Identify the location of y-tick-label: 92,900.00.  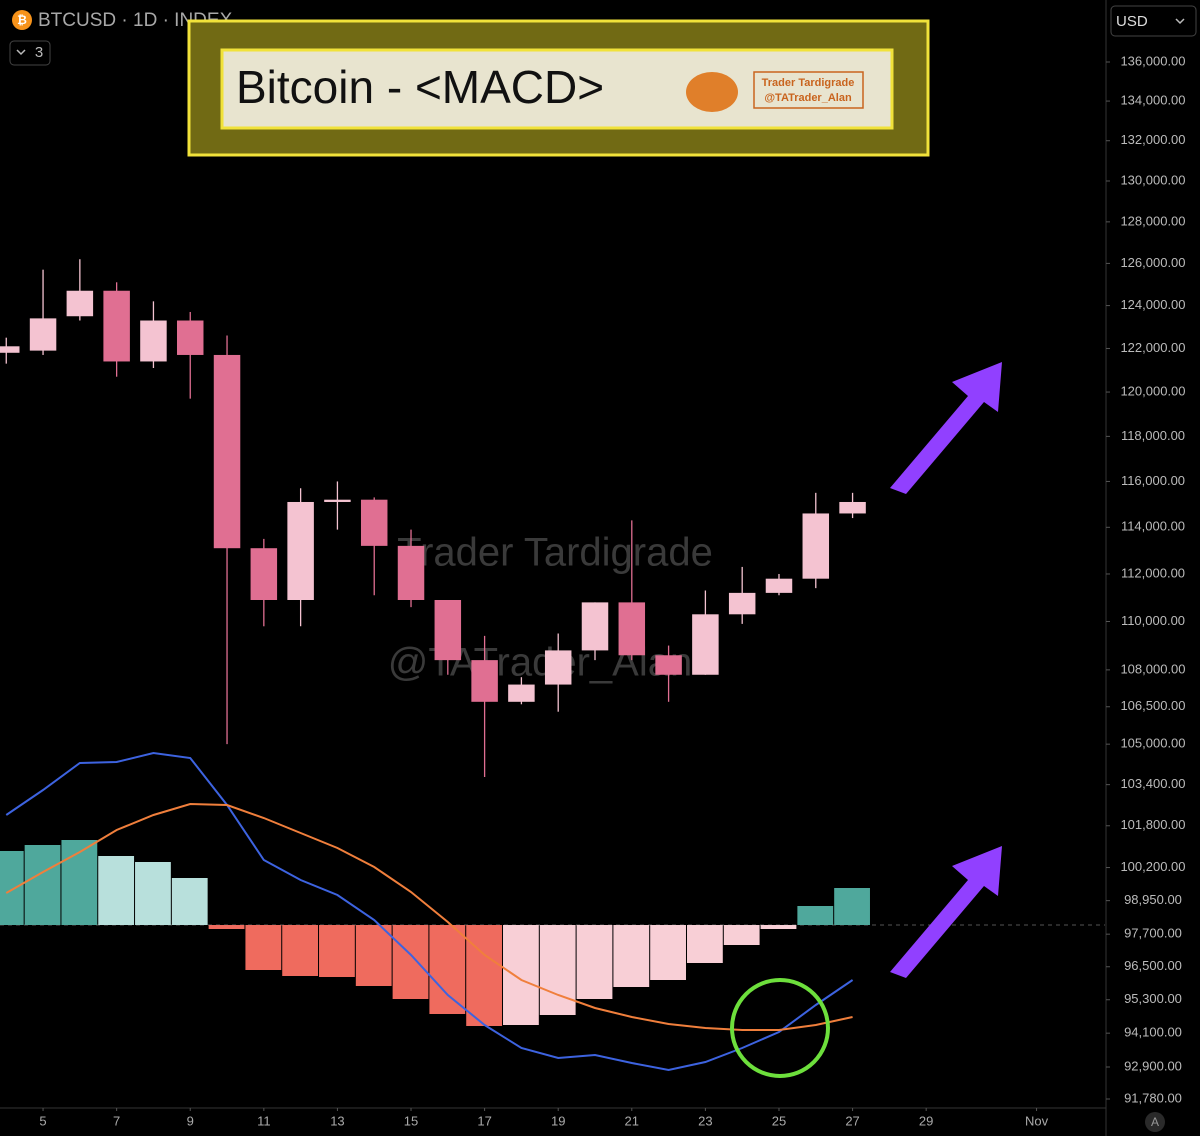
(1153, 1065).